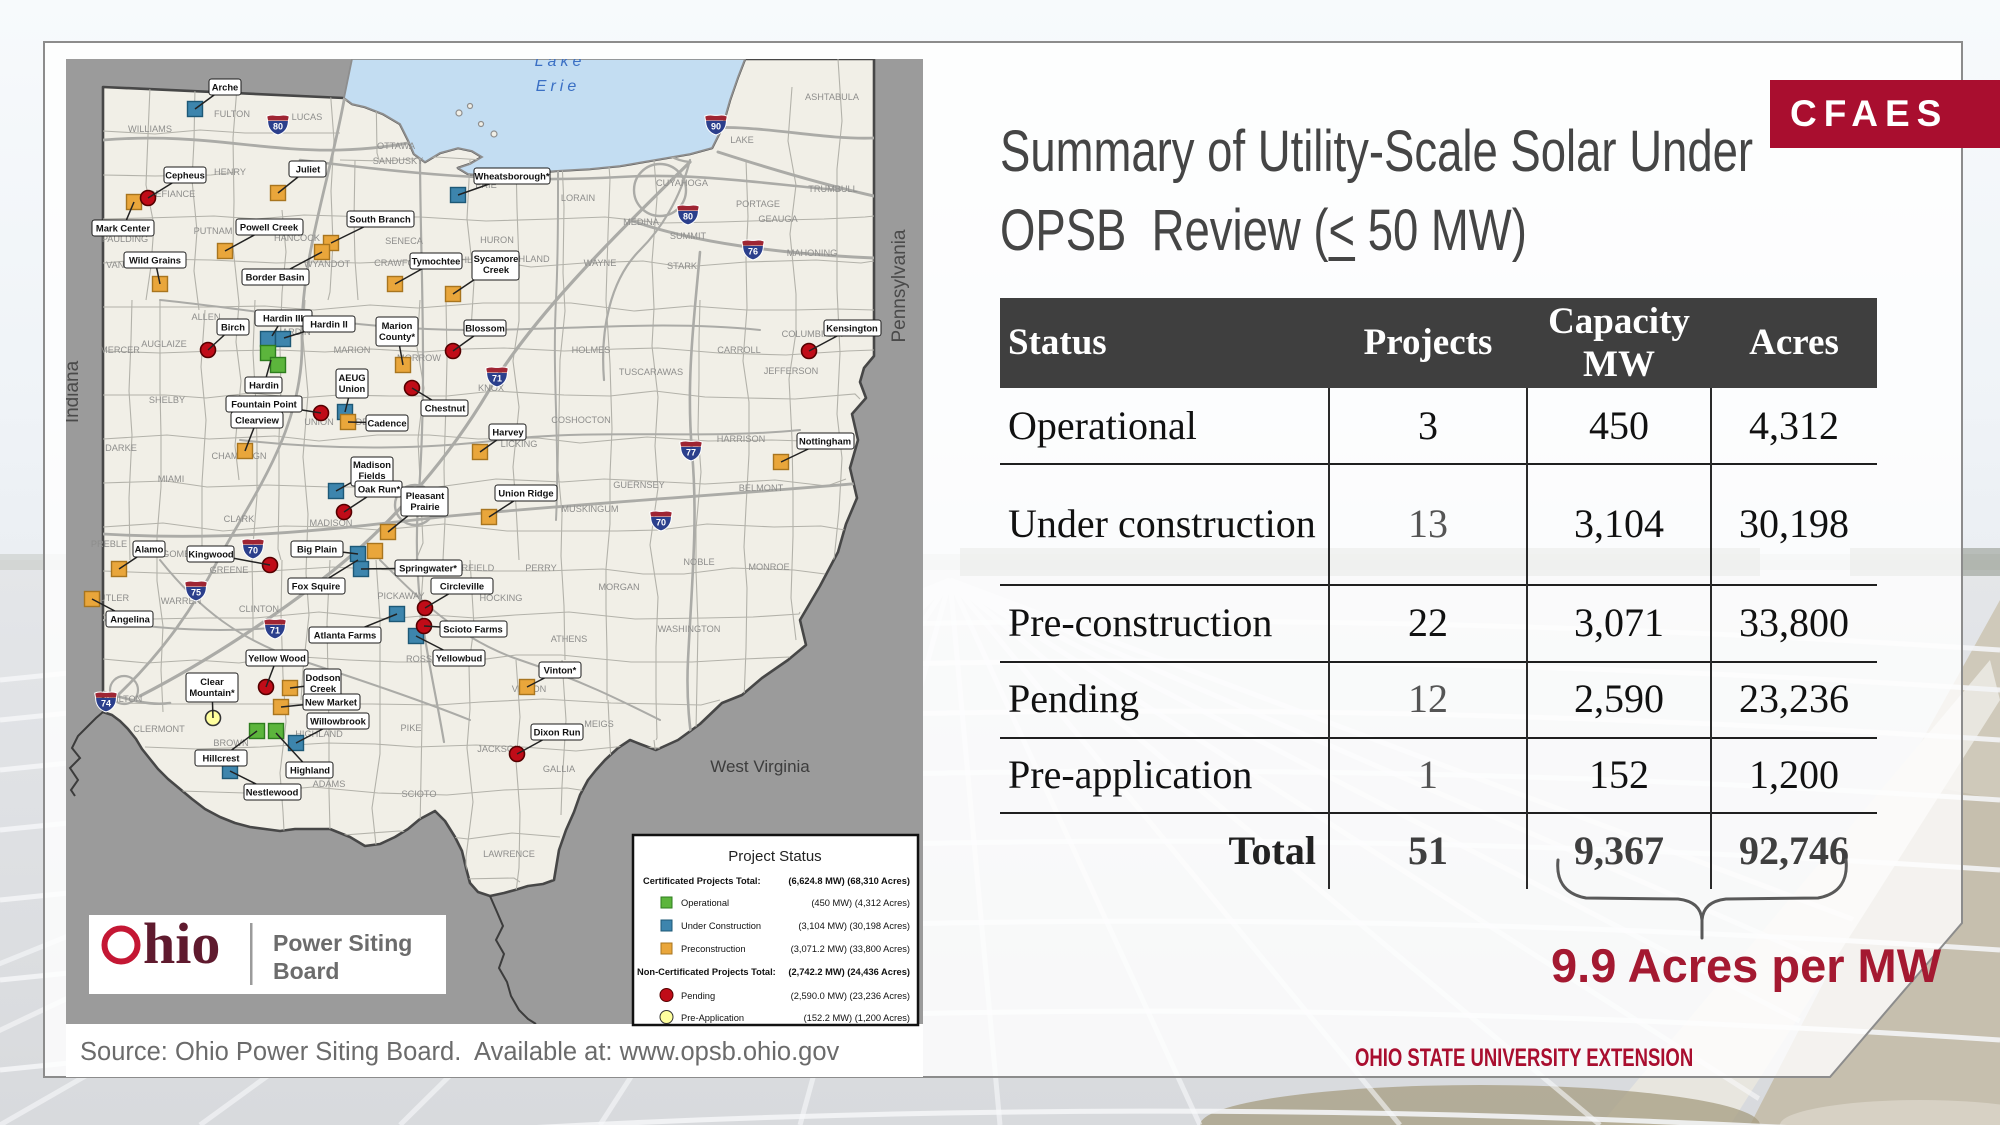  I want to click on svg-text: ASHTABULA, so click(832, 97).